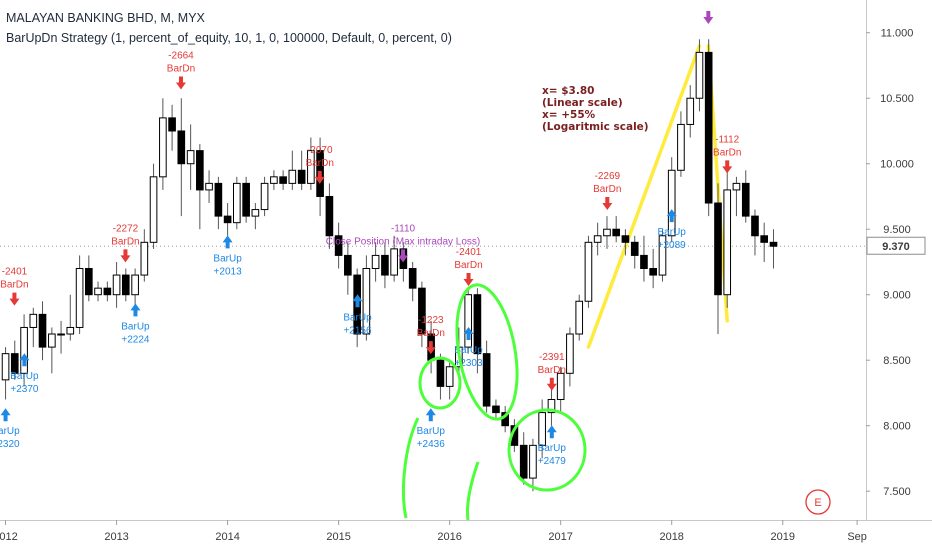  What do you see at coordinates (357, 330) in the screenshot?
I see `signal-label: +2156` at bounding box center [357, 330].